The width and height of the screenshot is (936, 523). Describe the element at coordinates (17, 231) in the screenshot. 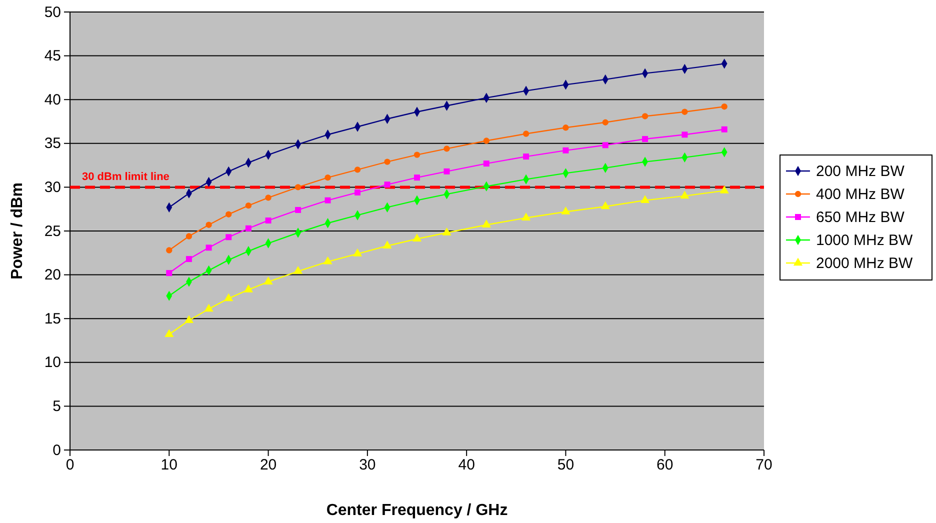

I see `y-axis-title: Power / dBm` at that location.